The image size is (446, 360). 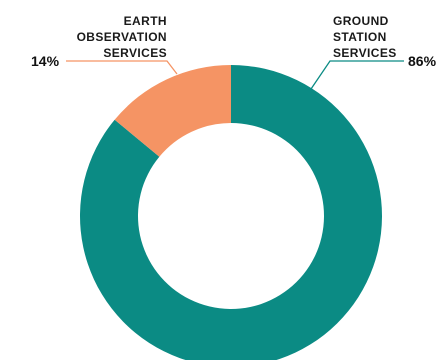 I want to click on value-label-ground-station: 86%, so click(x=422, y=61).